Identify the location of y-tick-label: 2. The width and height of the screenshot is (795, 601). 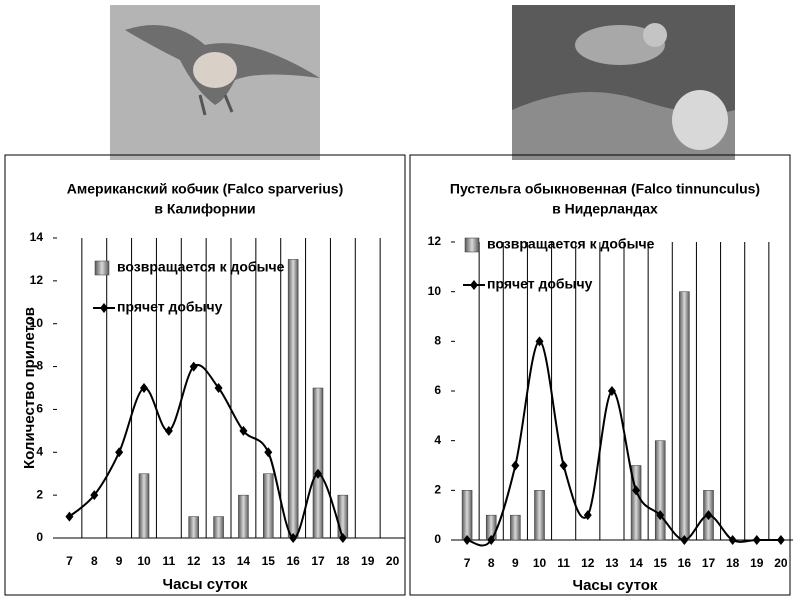
(39, 494).